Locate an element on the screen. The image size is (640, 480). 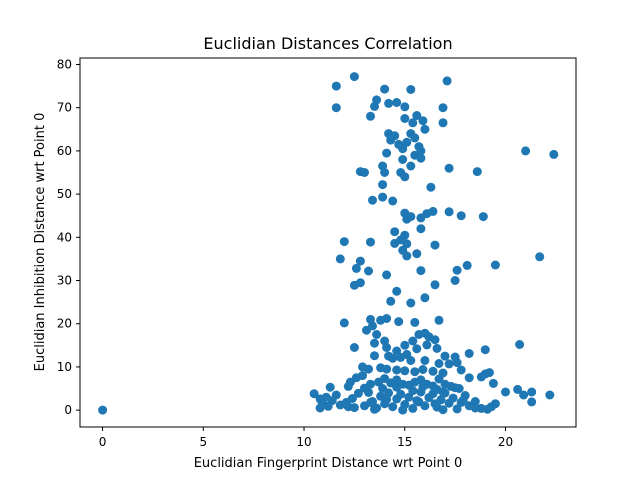
y-tick-label: 50 is located at coordinates (64, 194).